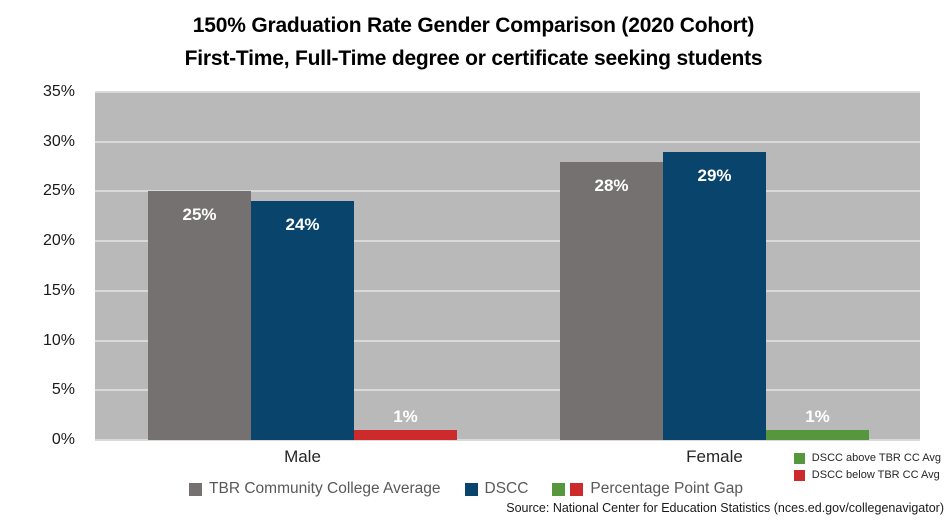  Describe the element at coordinates (714, 296) in the screenshot. I see `bar-female-dscc: 29%` at that location.